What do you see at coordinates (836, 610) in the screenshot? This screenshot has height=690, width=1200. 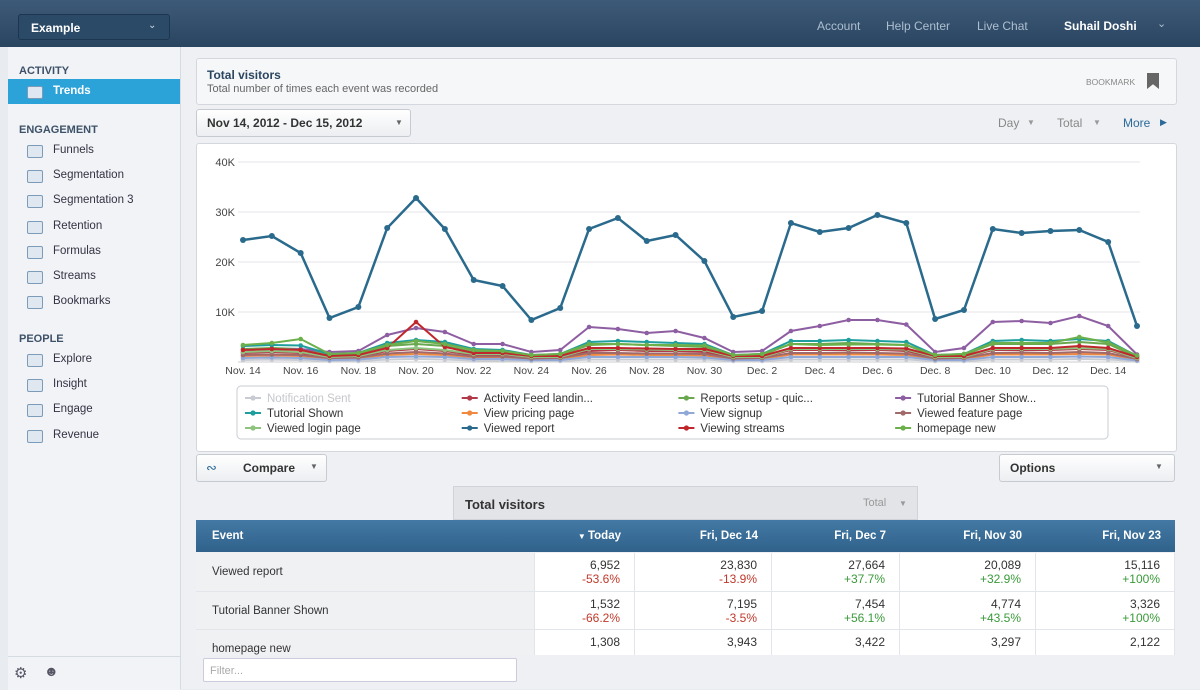 I see `value-cell: 7,454 +56.1%` at bounding box center [836, 610].